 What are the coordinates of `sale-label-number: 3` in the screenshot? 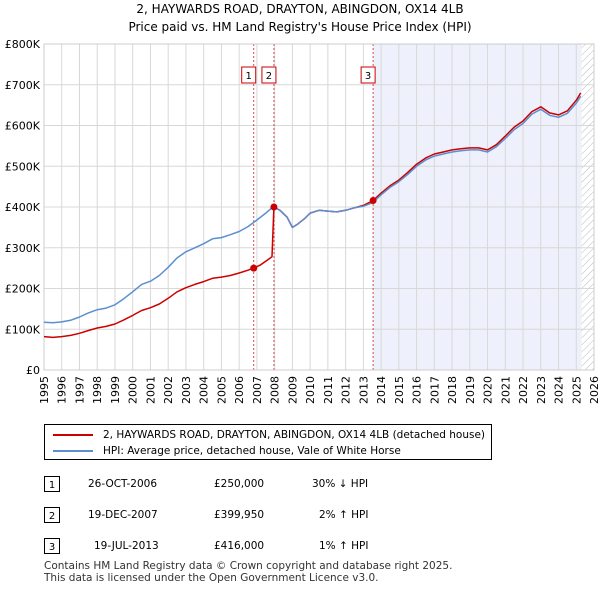 It's located at (368, 76).